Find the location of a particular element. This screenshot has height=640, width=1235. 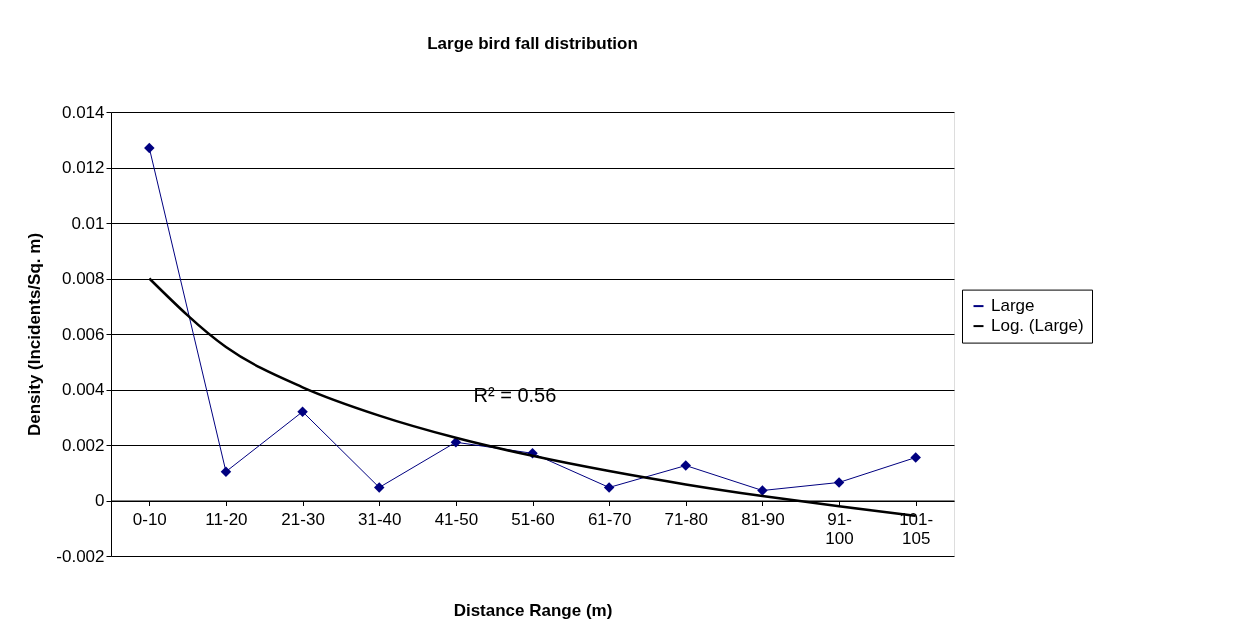

y-tick-label: 0.01 is located at coordinates (88, 223).